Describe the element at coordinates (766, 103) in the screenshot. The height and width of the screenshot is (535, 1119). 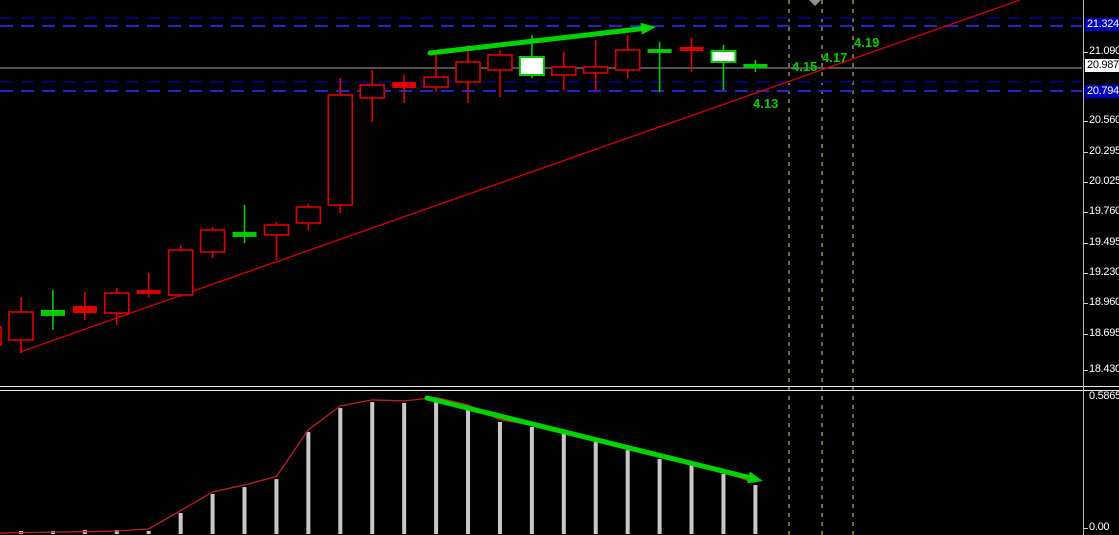
I see `price-annotation-label: 4.13` at that location.